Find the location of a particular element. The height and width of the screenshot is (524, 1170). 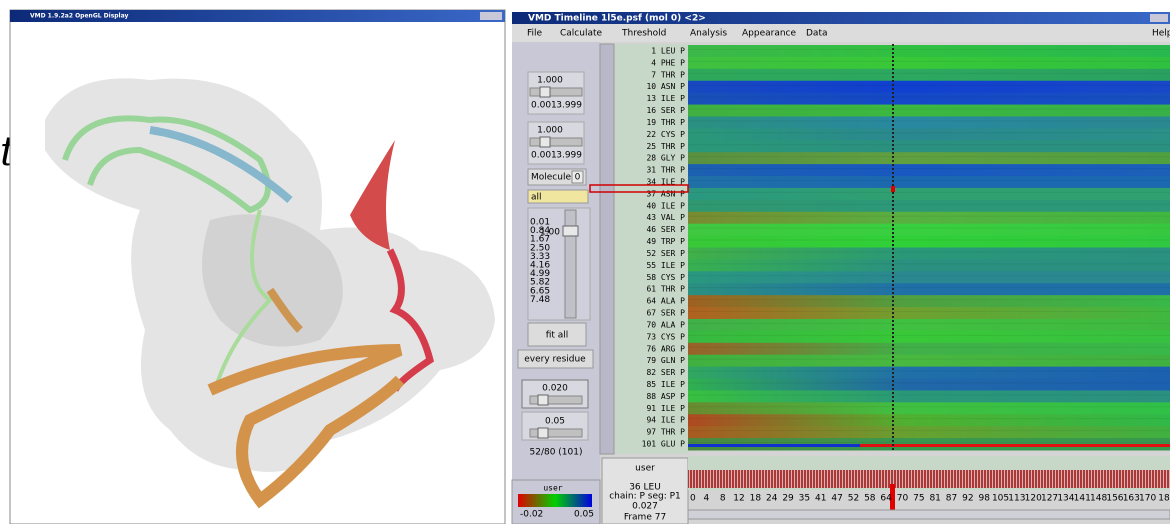

menu-item: Appearance is located at coordinates (769, 34).